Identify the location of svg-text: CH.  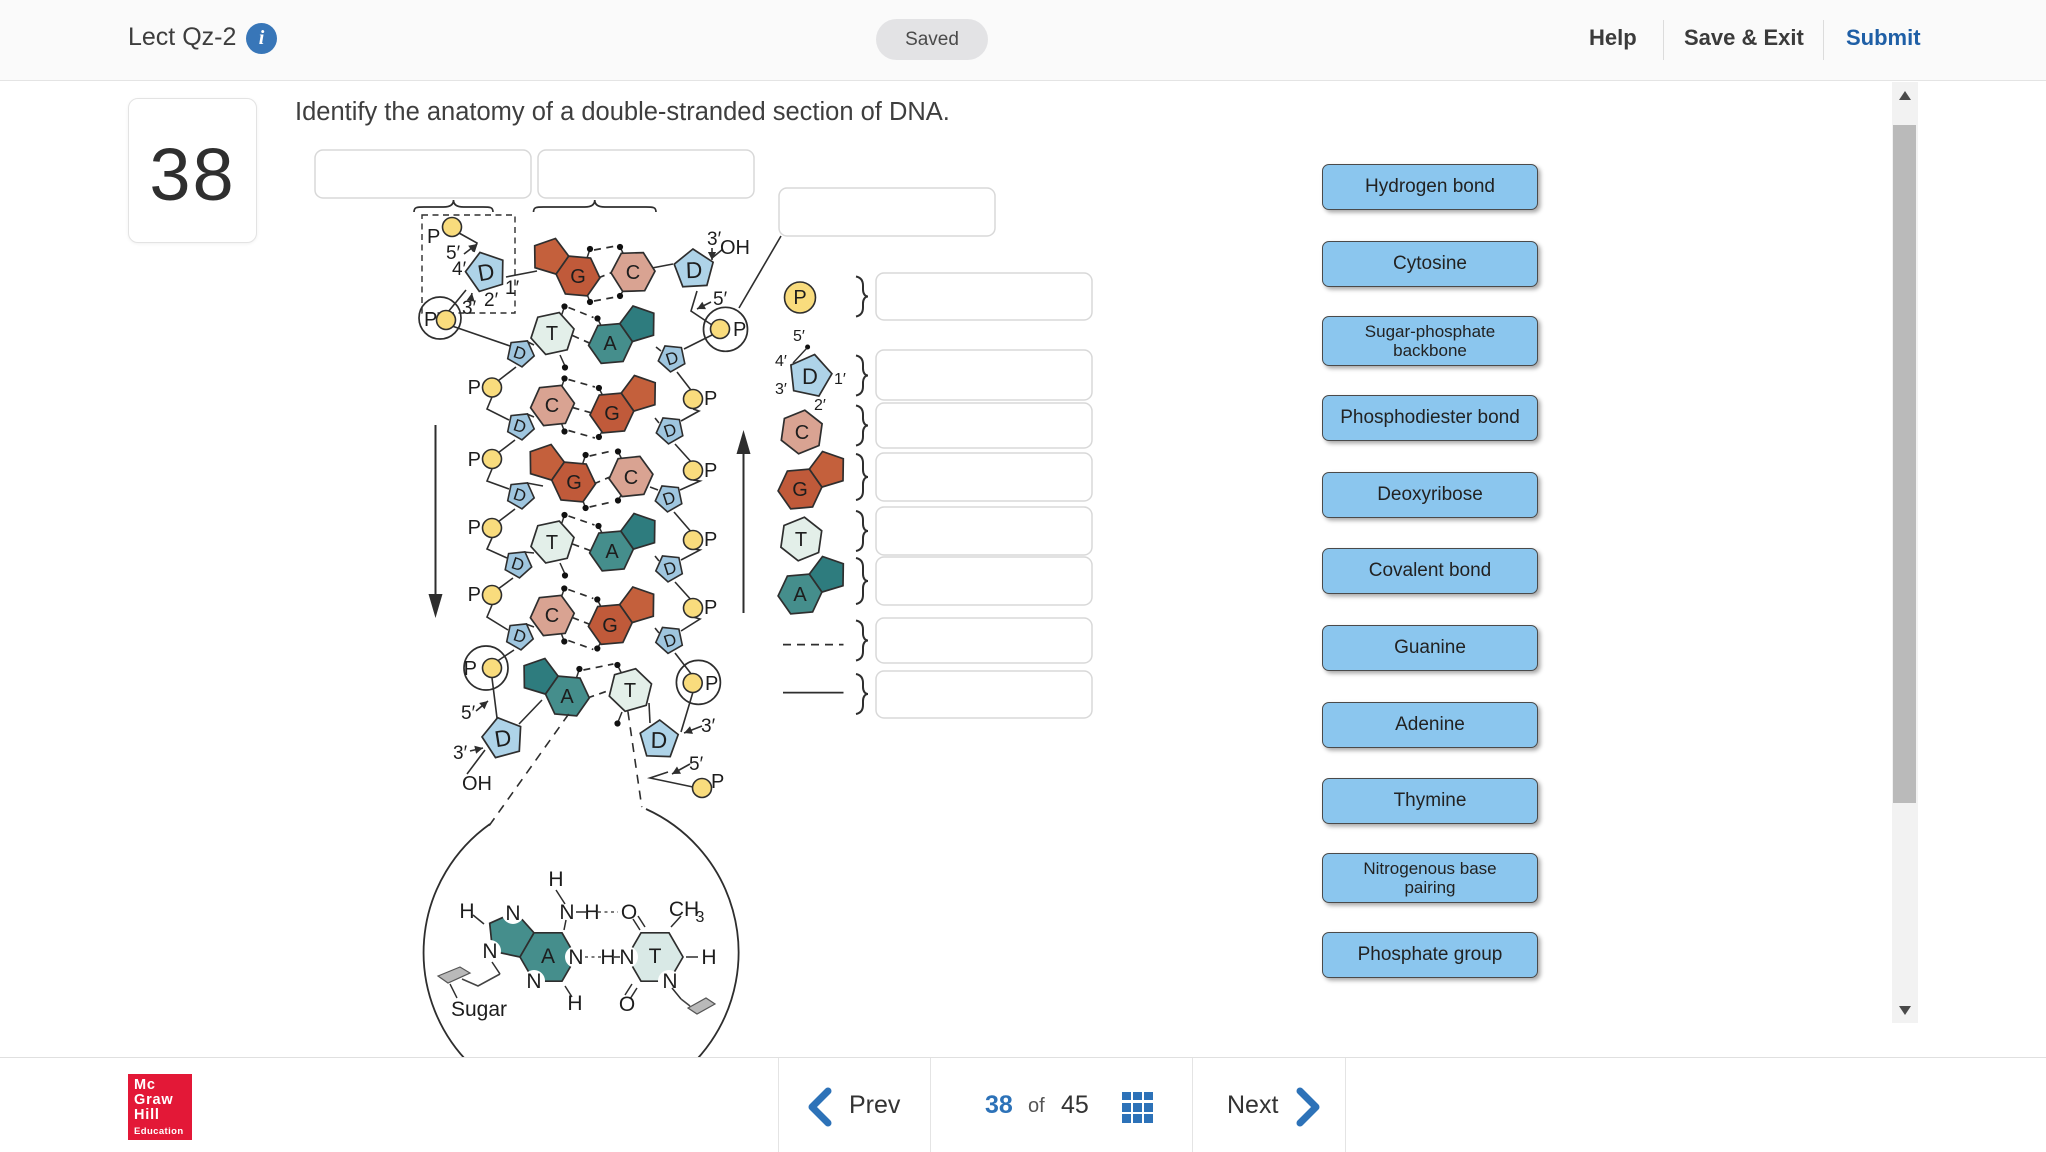
(684, 909).